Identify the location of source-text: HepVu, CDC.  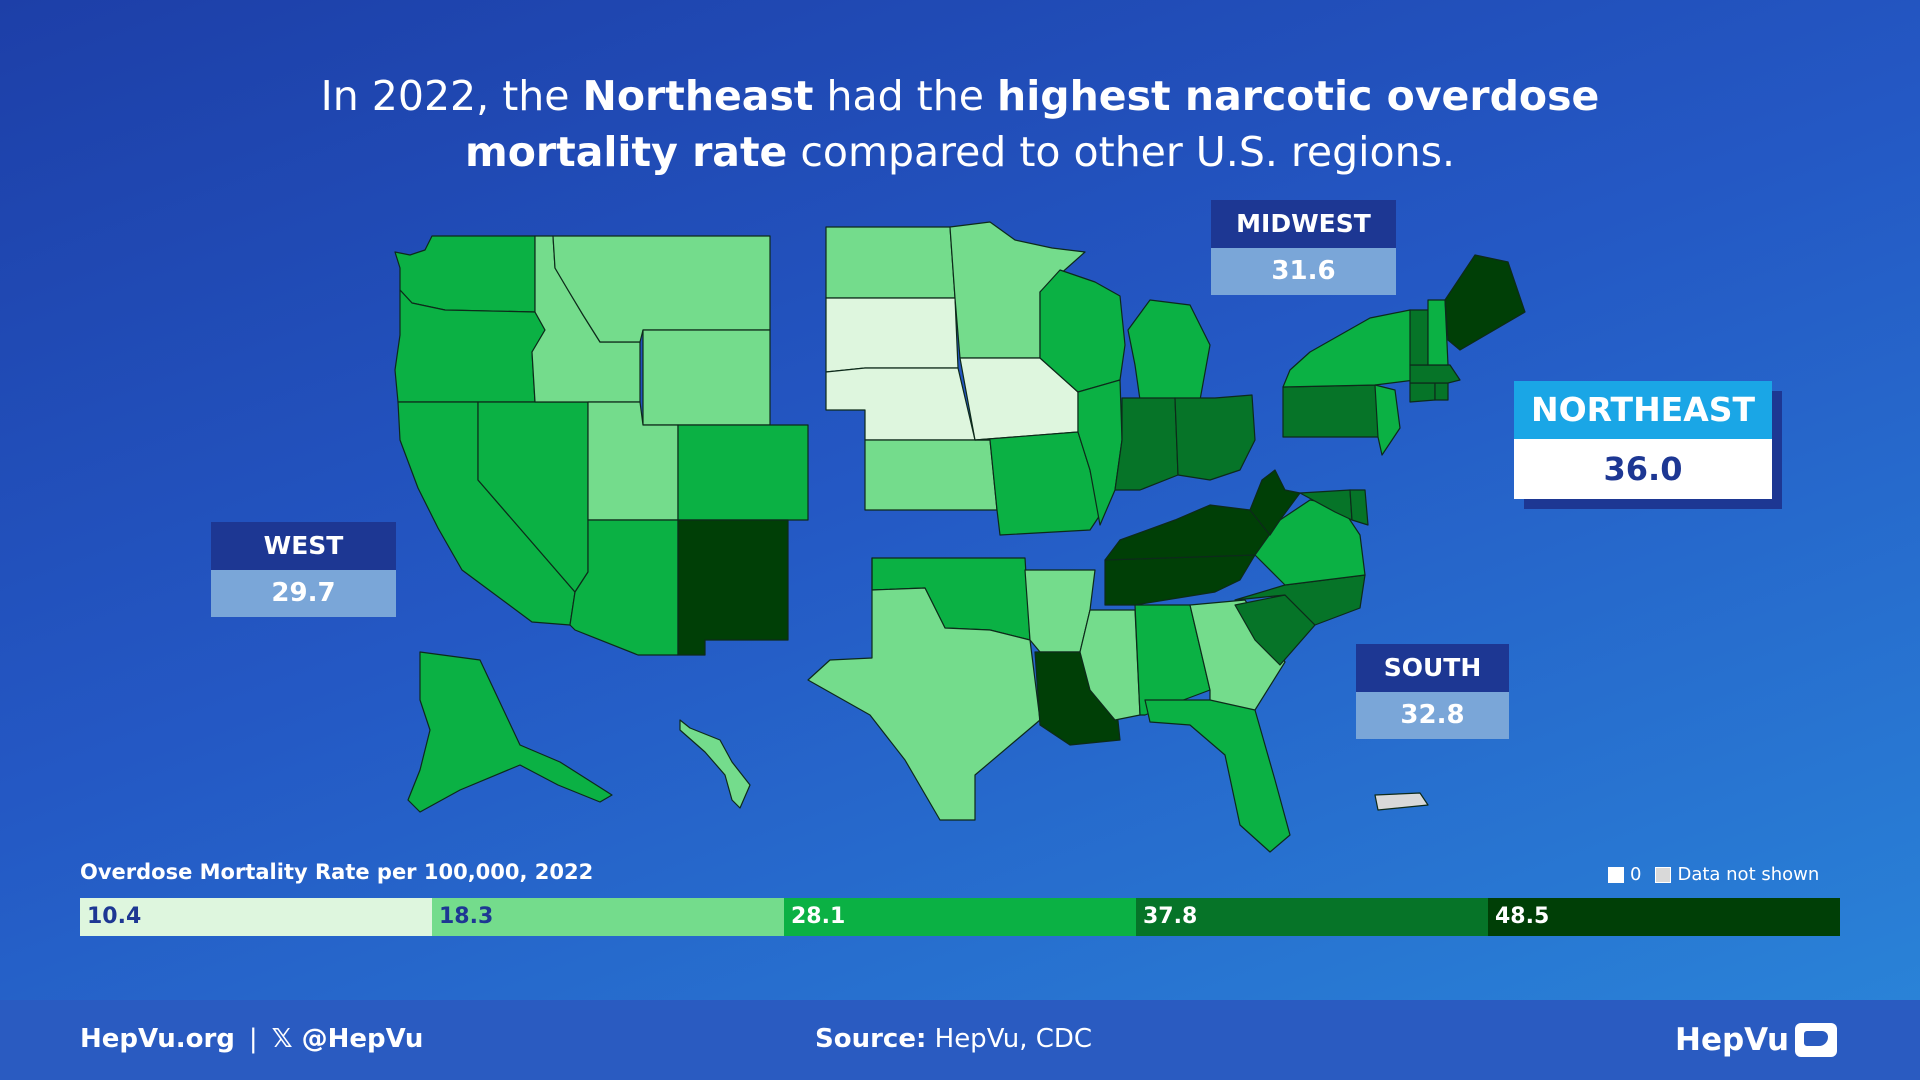
(1009, 1039).